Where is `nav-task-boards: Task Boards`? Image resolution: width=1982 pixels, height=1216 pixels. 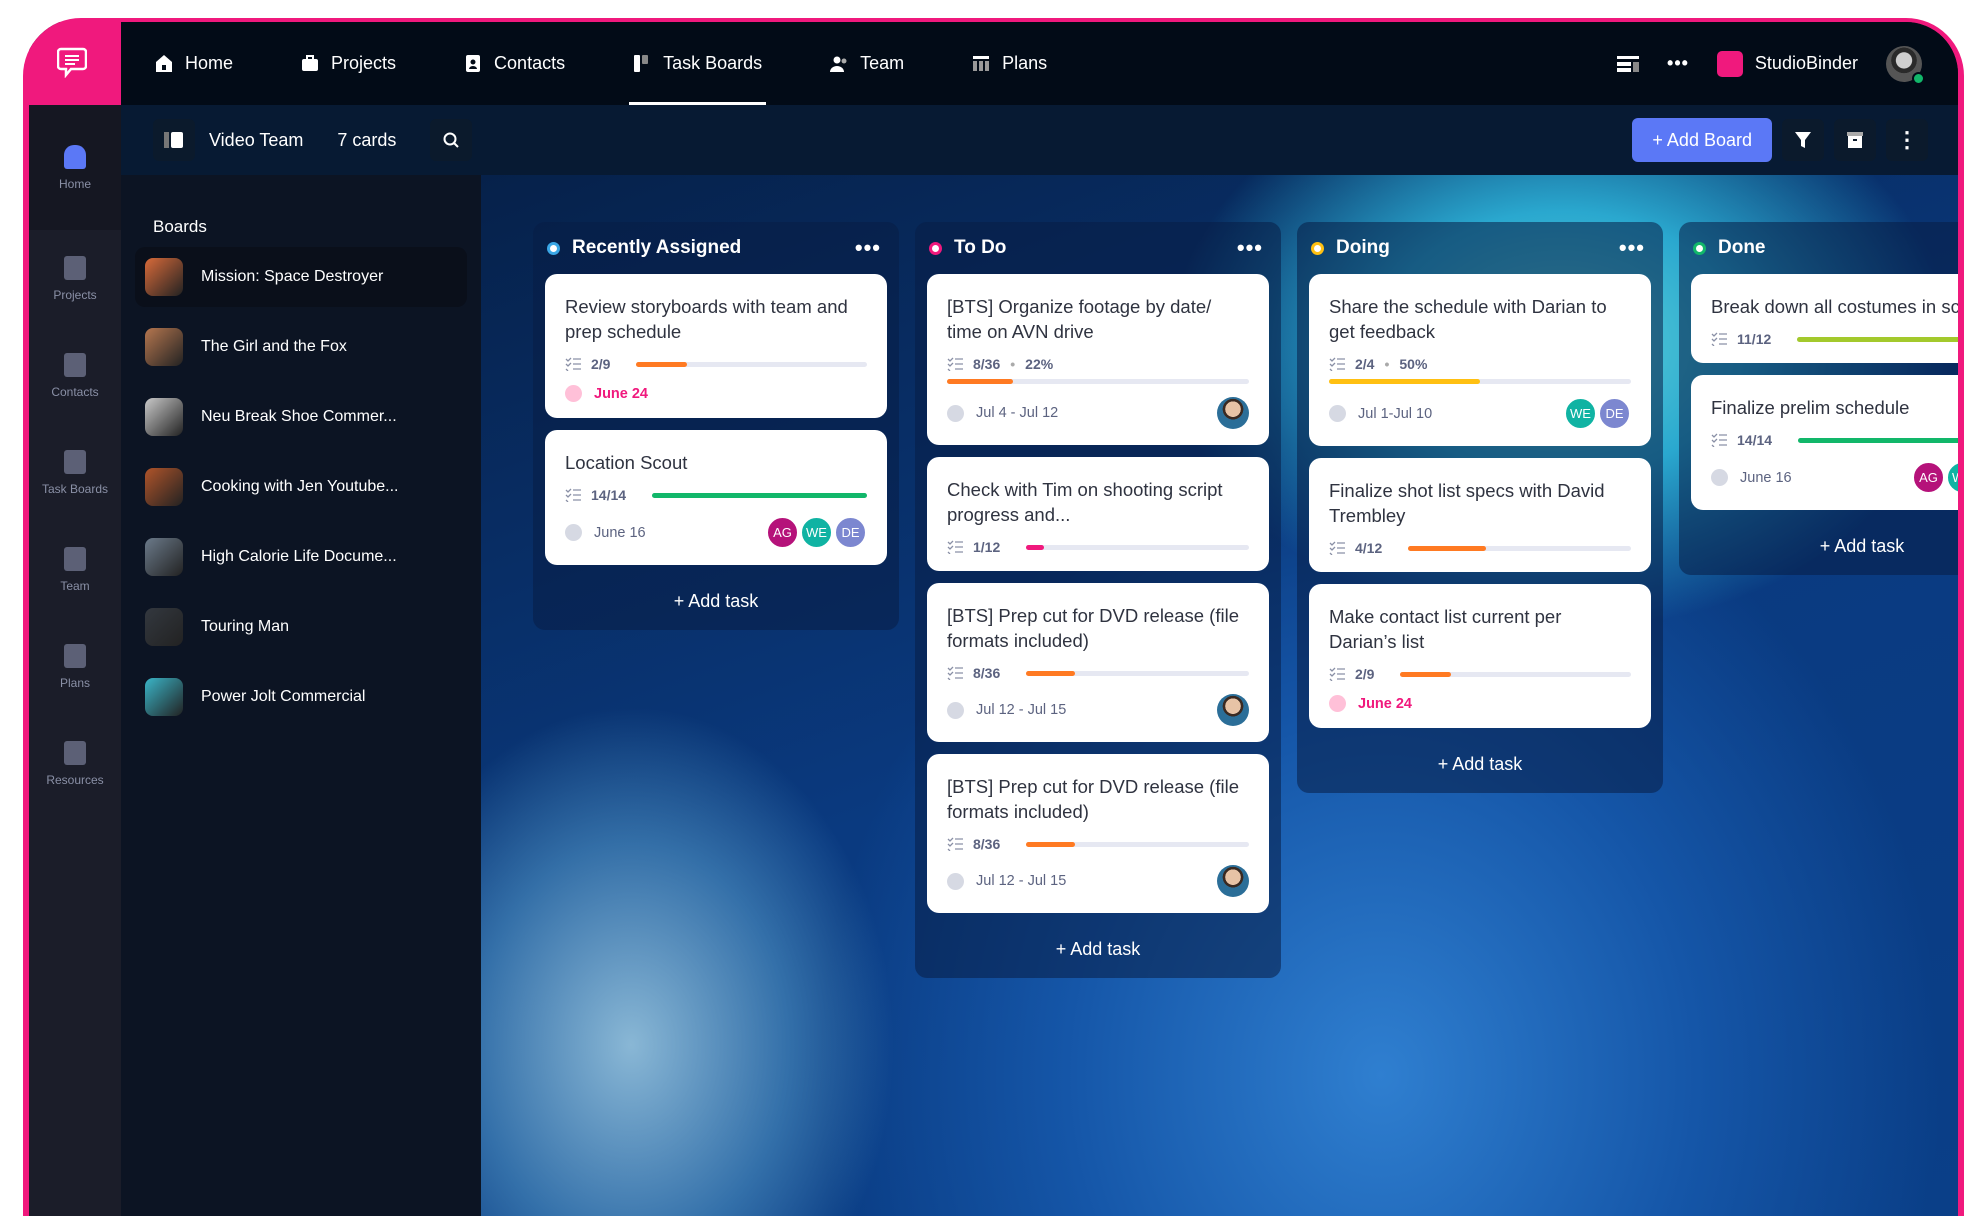 nav-task-boards: Task Boards is located at coordinates (698, 63).